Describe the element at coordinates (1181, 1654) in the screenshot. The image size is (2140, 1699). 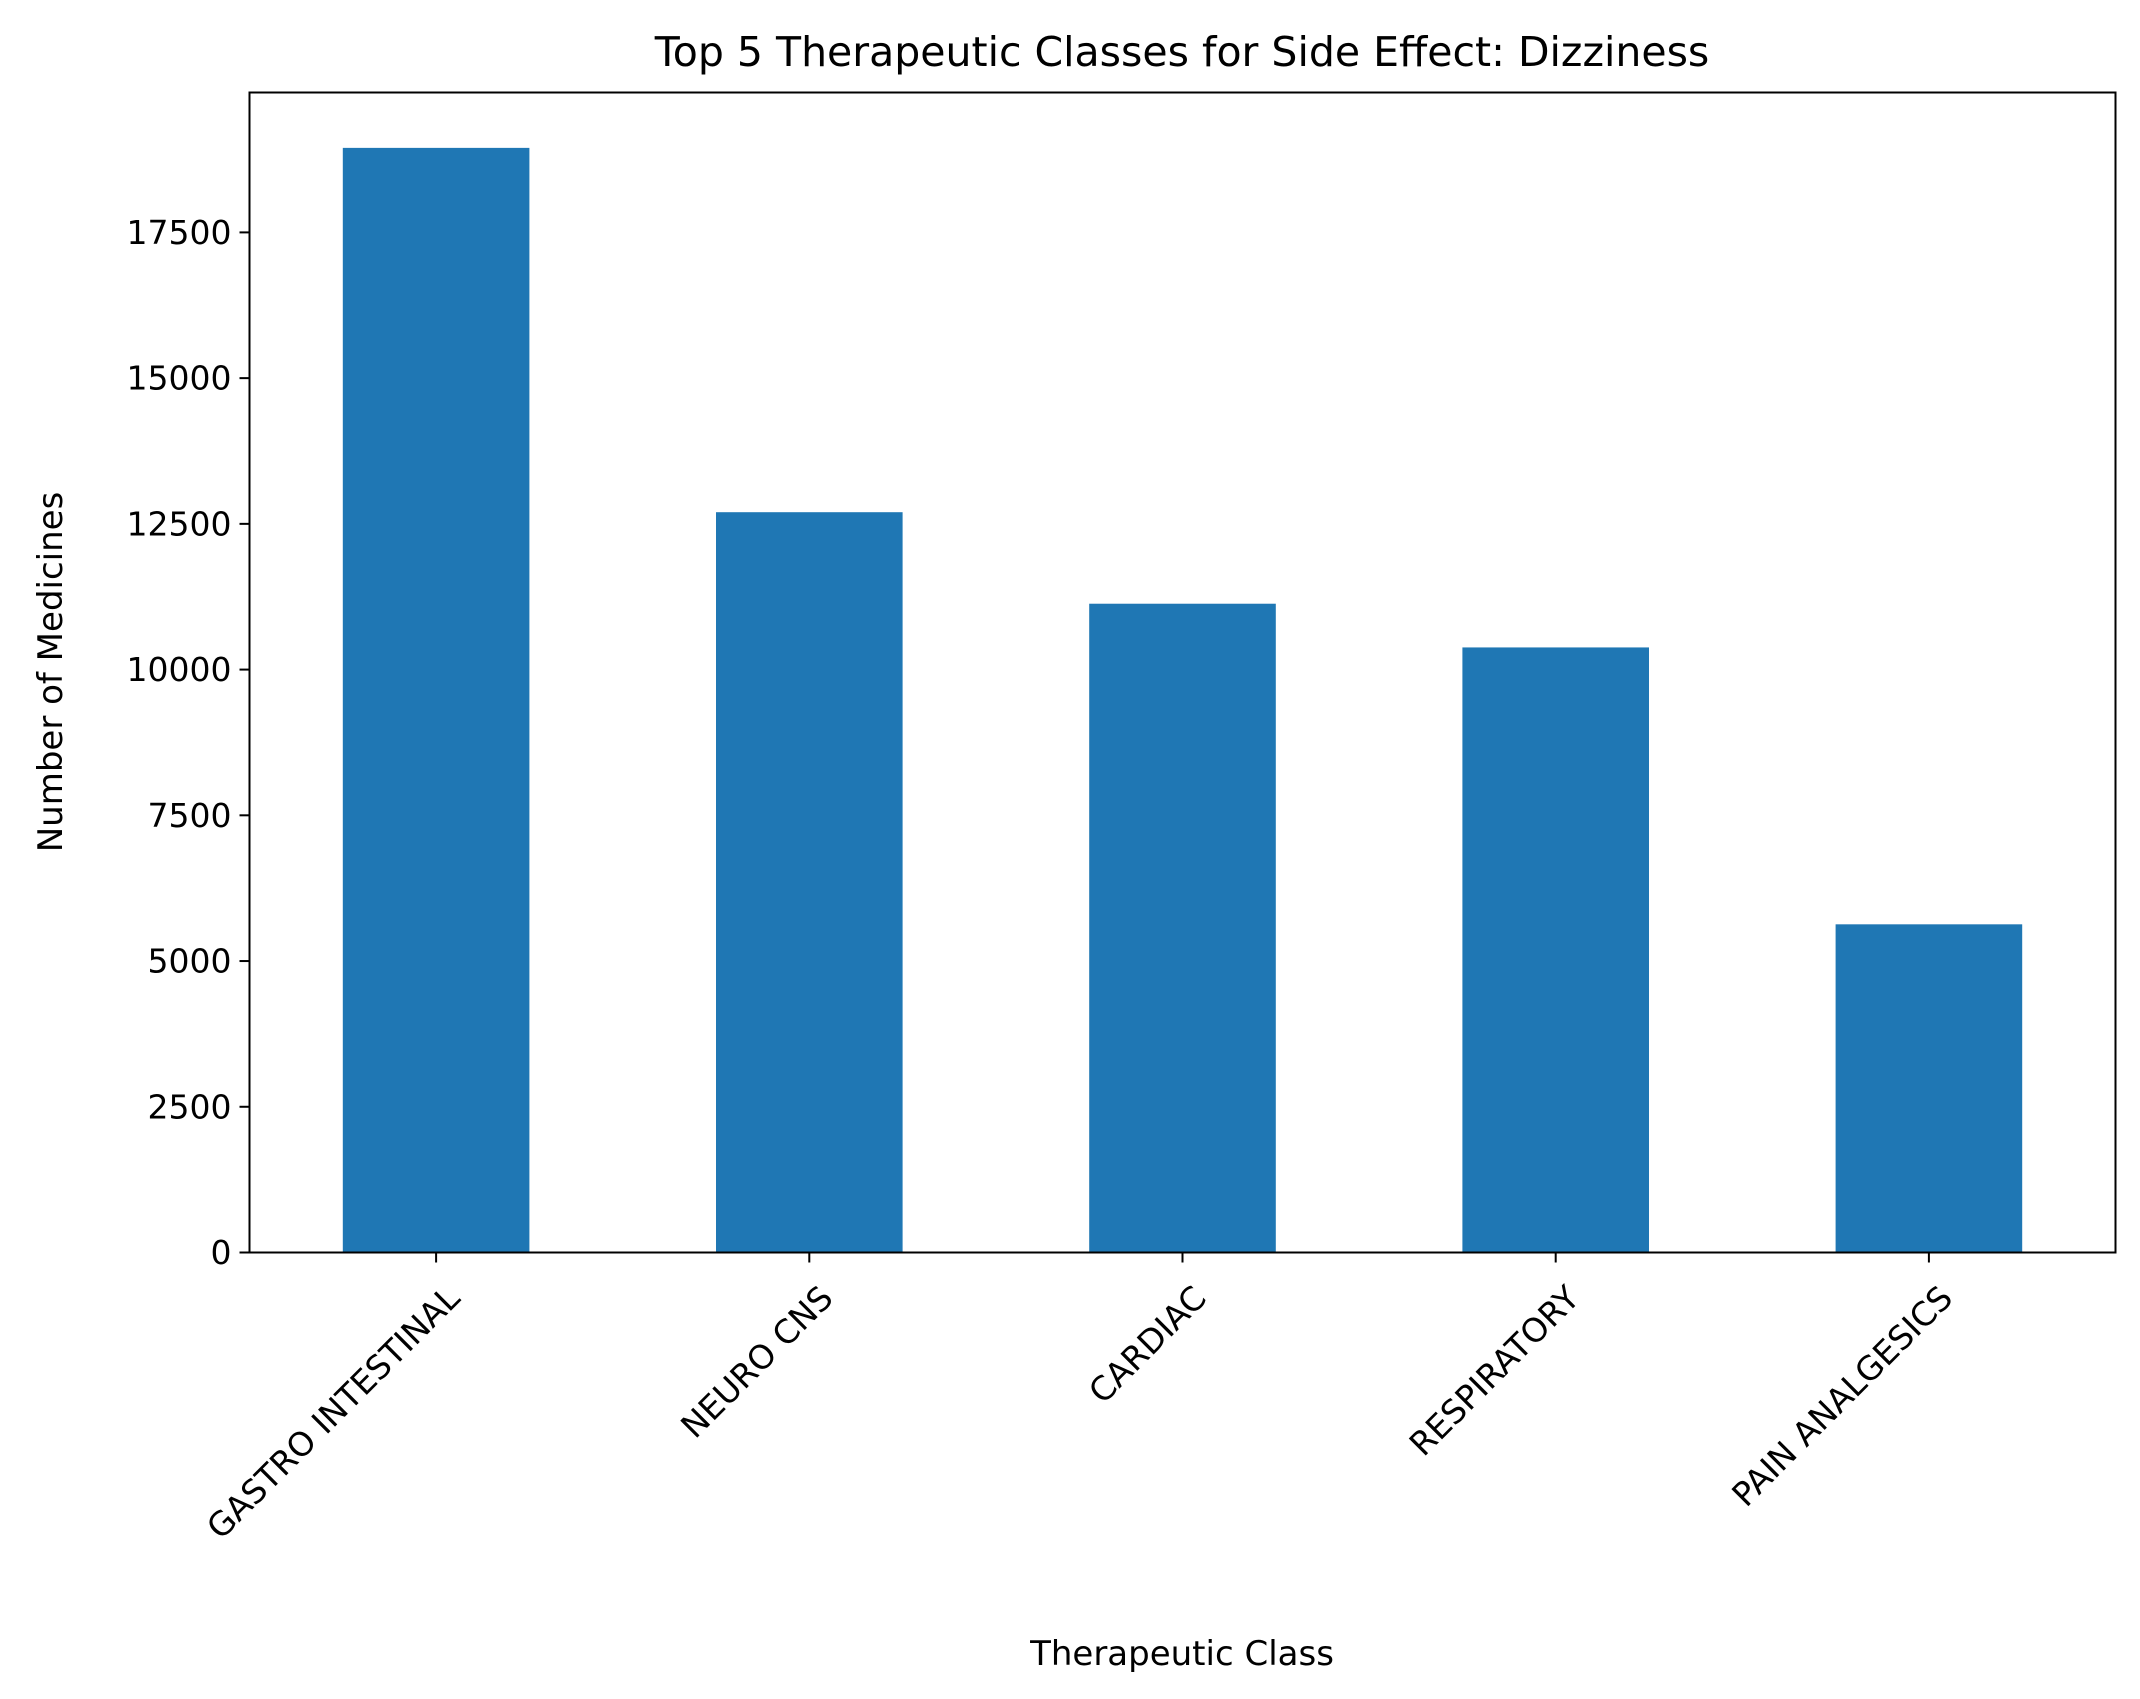
I see `x-axis-title: Therapeutic Class` at that location.